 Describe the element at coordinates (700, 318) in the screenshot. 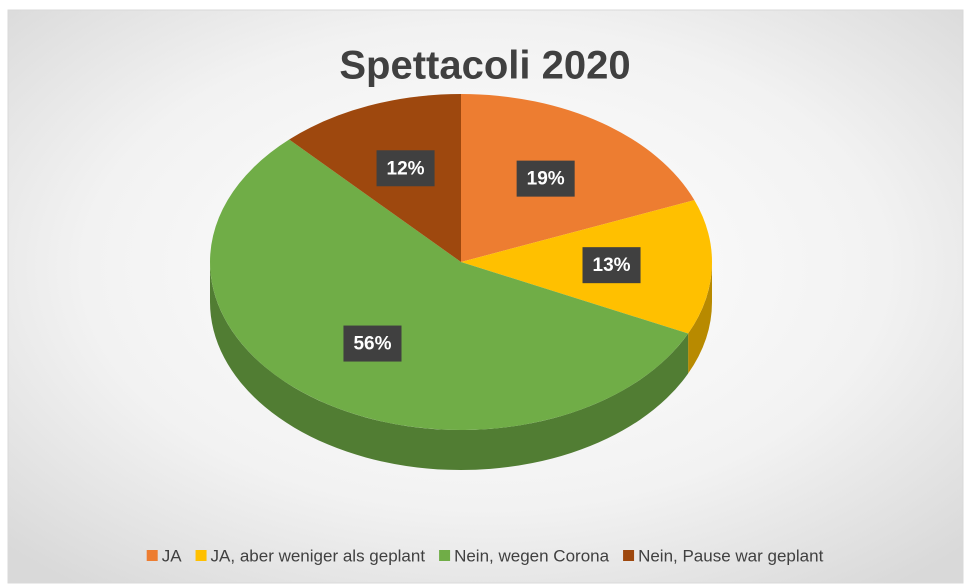

I see `slice-side` at that location.